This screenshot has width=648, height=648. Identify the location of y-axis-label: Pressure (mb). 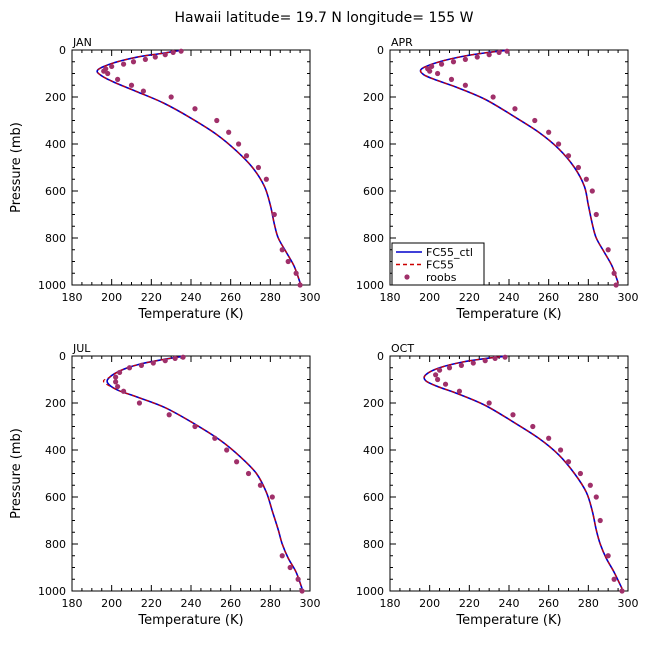
(16, 167).